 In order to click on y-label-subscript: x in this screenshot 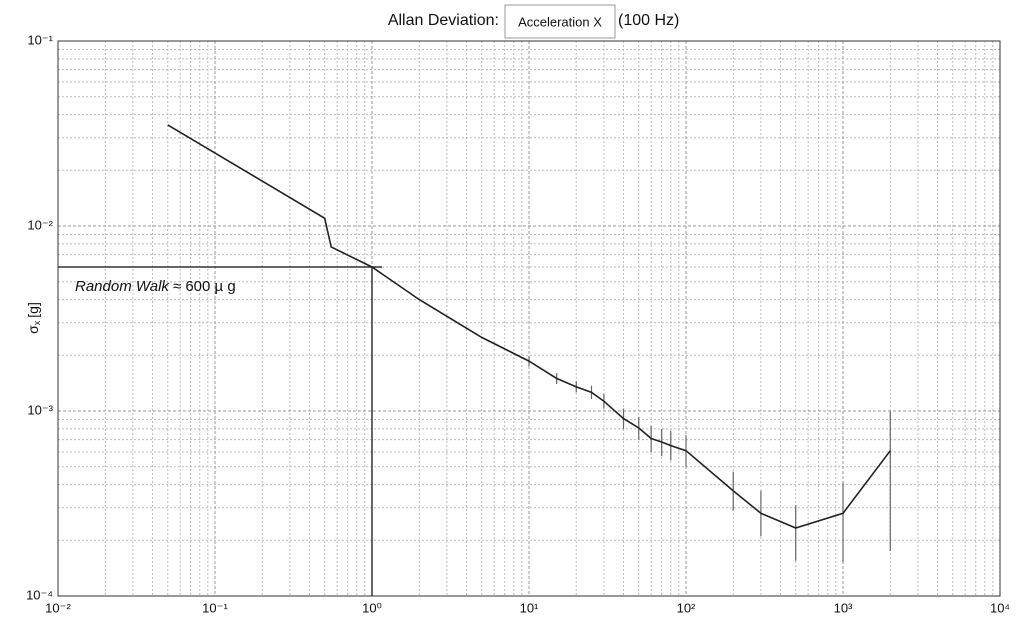, I will do `click(37, 322)`.